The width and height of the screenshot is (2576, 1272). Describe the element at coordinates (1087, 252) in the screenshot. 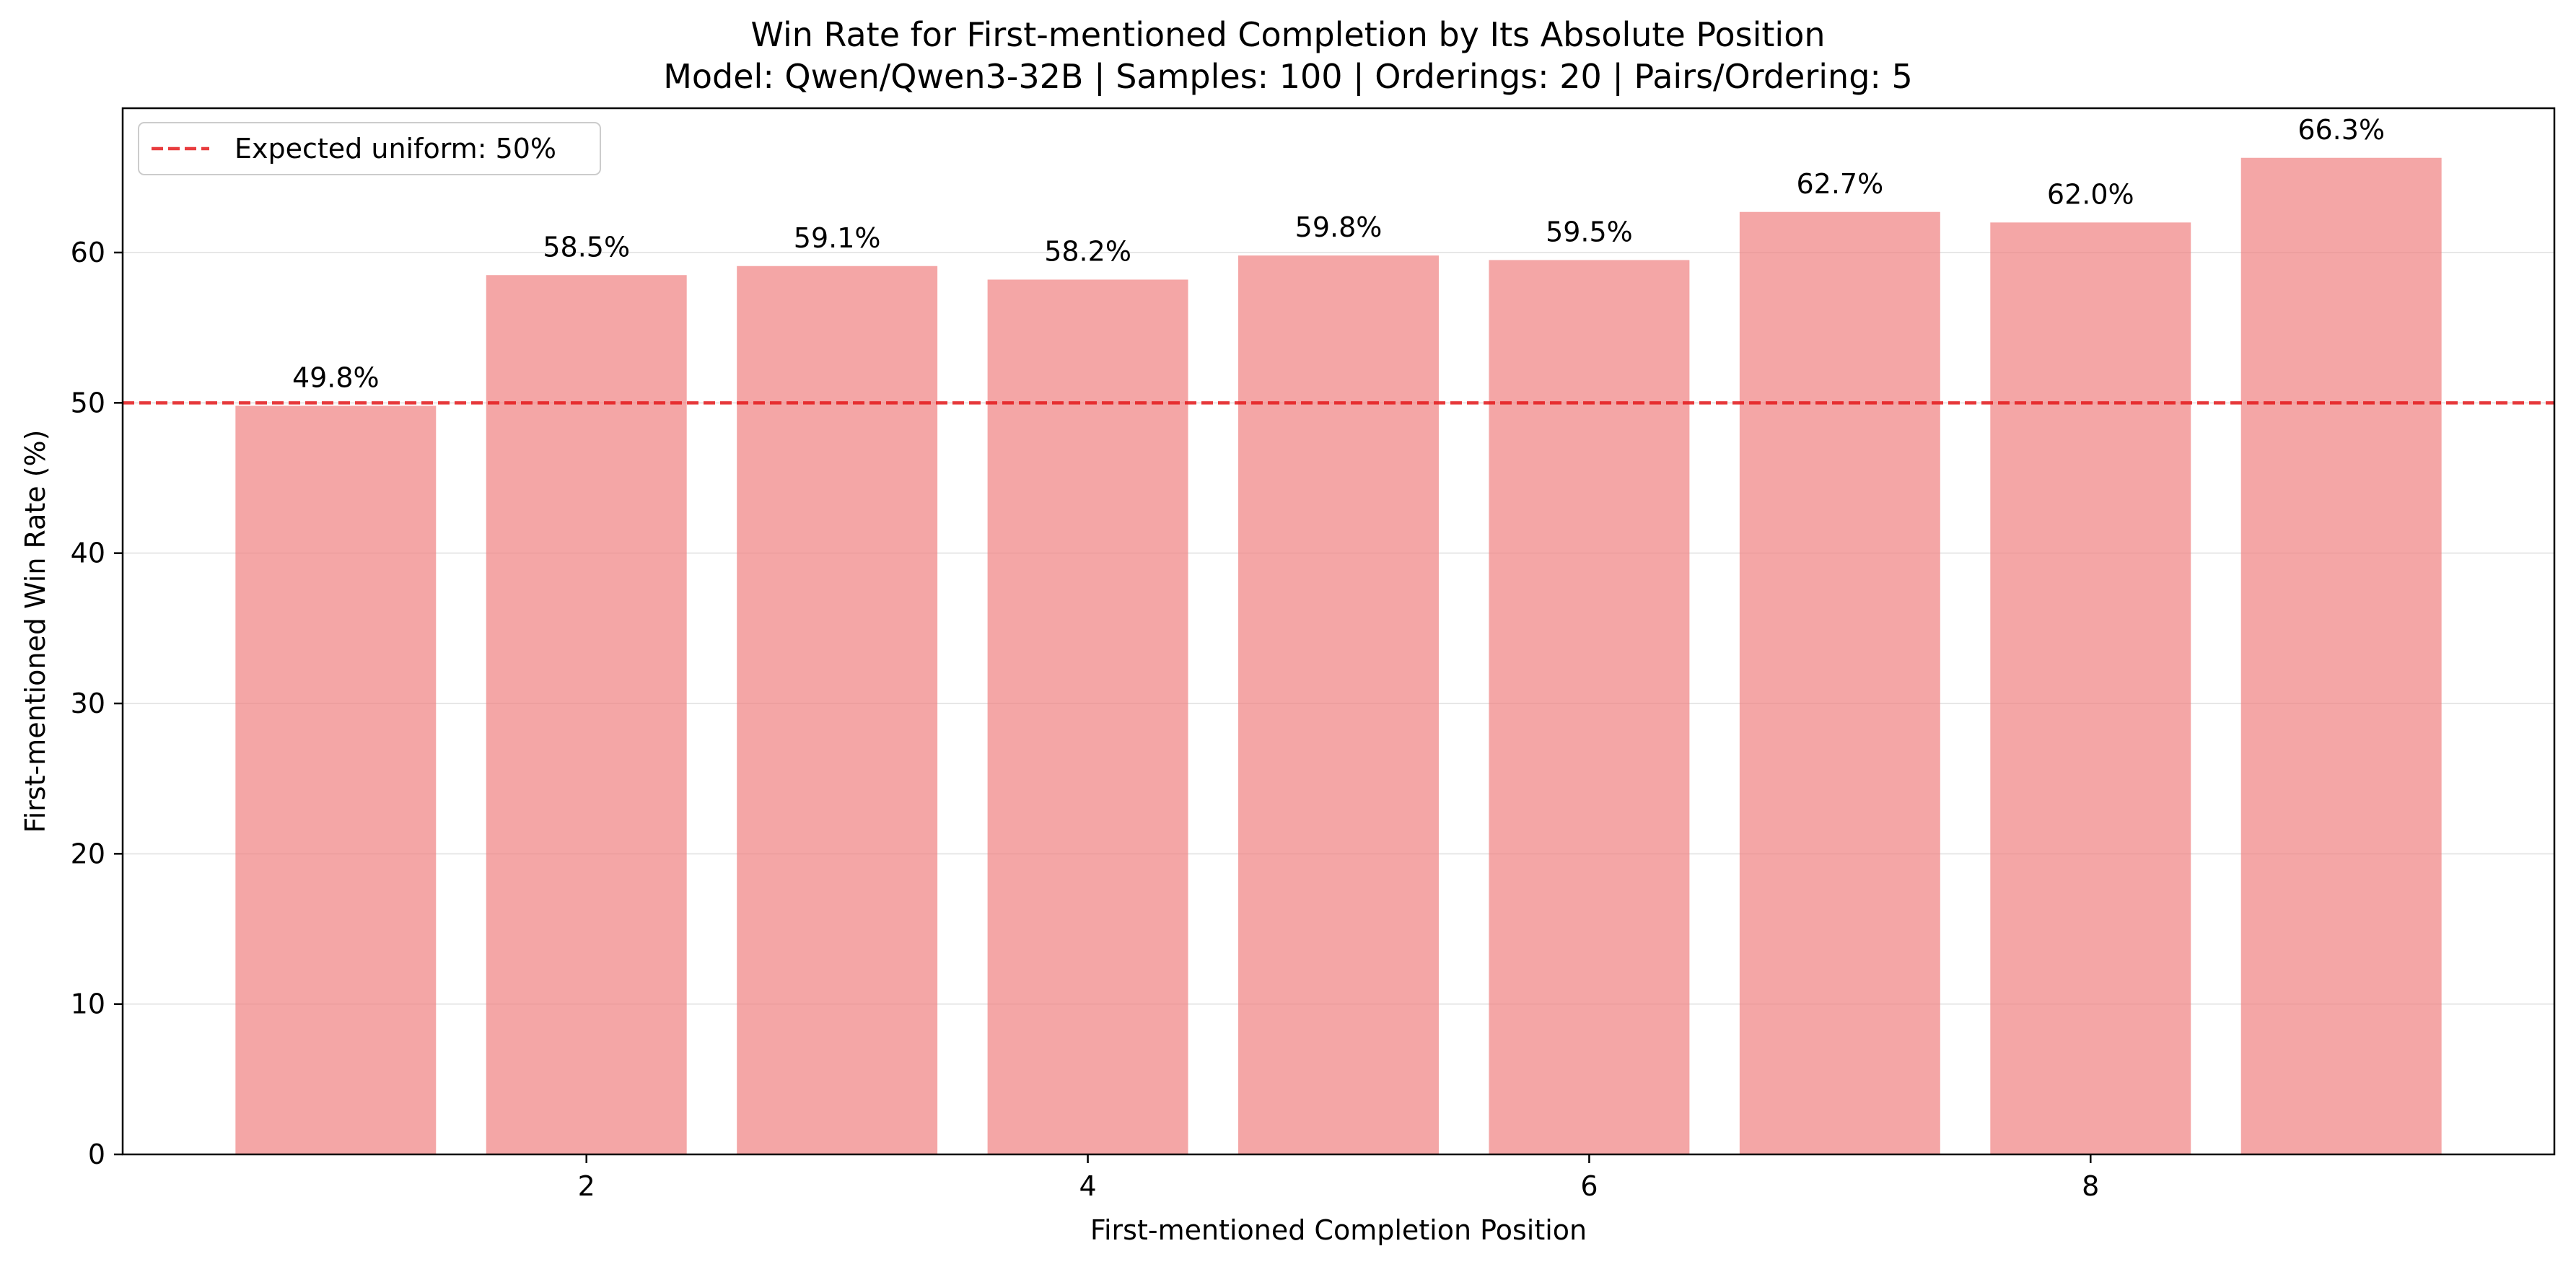

I see `bar-value-label: 58.2%` at that location.